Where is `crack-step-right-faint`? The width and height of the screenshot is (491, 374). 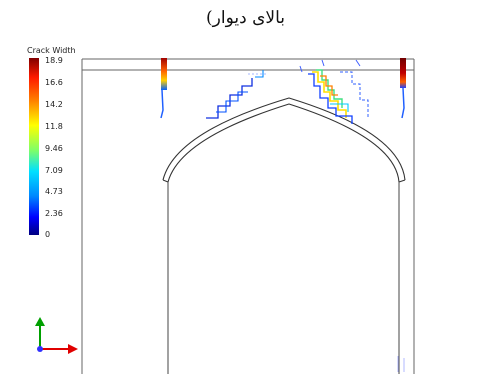 crack-step-right-faint is located at coordinates (354, 94).